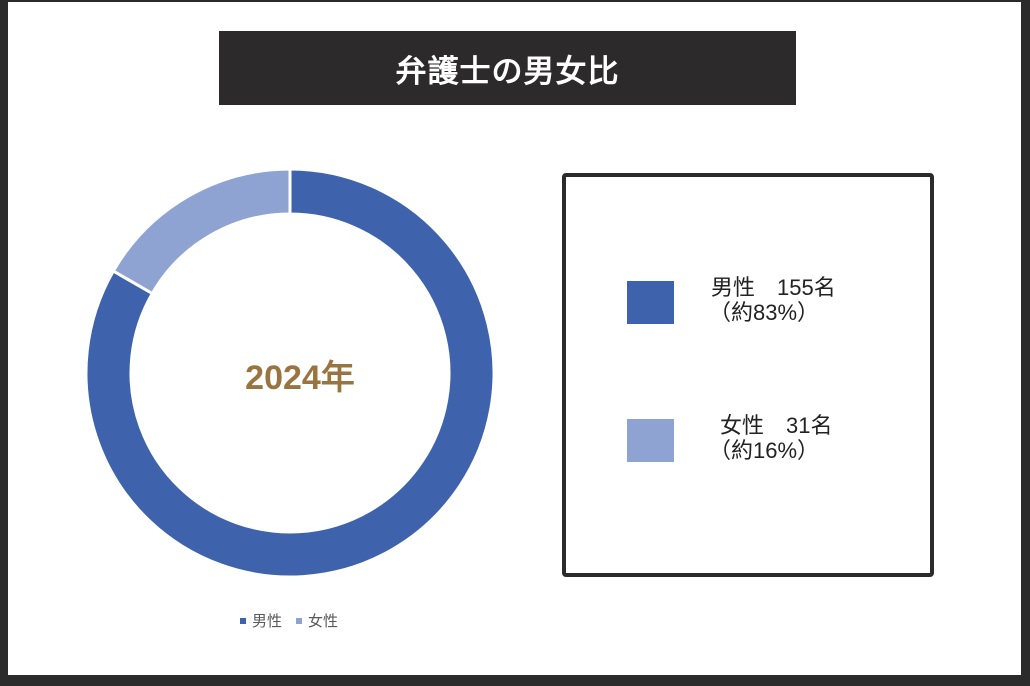  Describe the element at coordinates (764, 450) in the screenshot. I see `female-percent: （約16%）` at that location.